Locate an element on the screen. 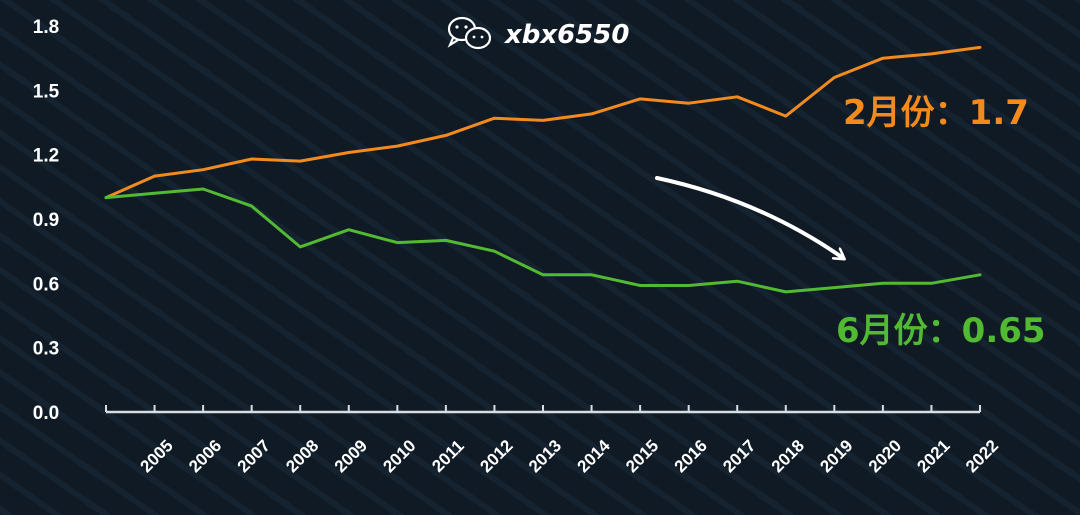 This screenshot has height=515, width=1080. y-tick-label: 0.9 is located at coordinates (46, 220).